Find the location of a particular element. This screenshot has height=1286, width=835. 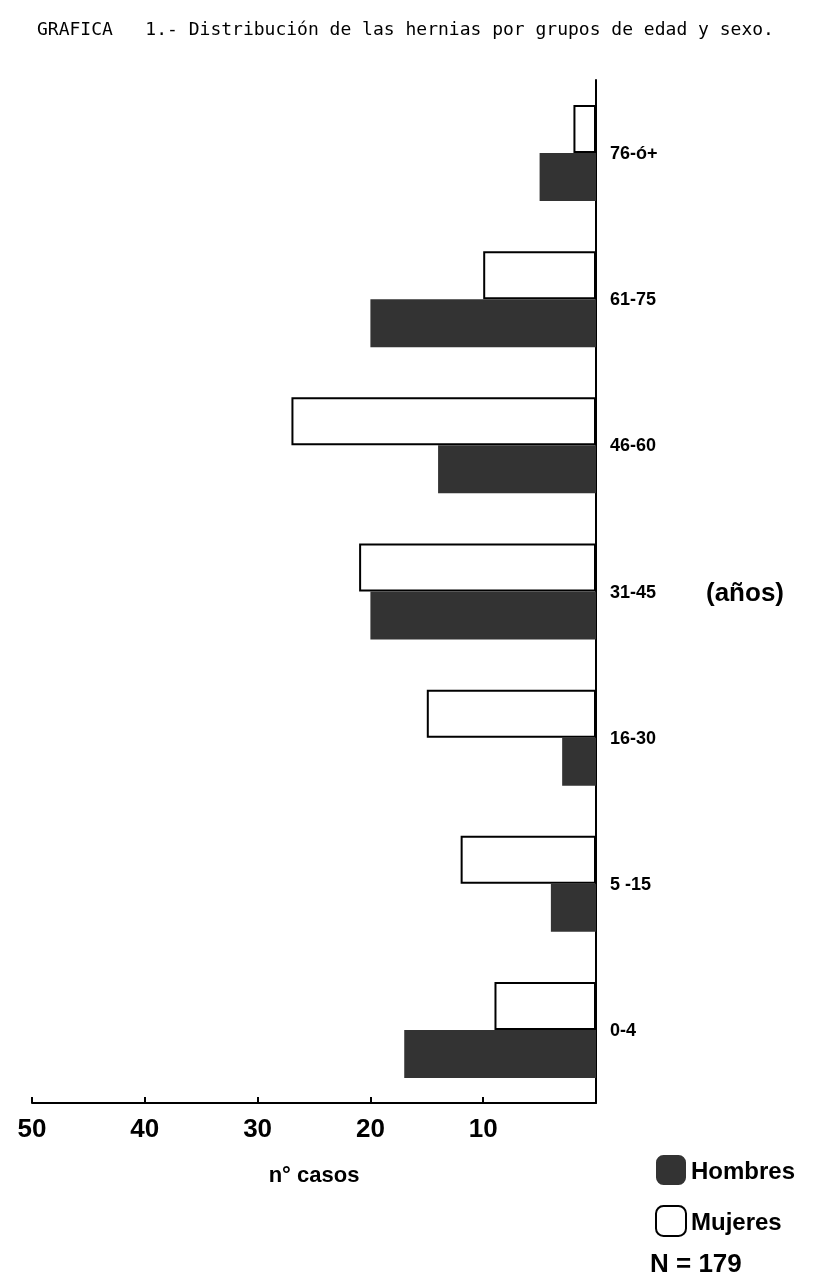

x-axis-title: n° casos is located at coordinates (314, 1174).